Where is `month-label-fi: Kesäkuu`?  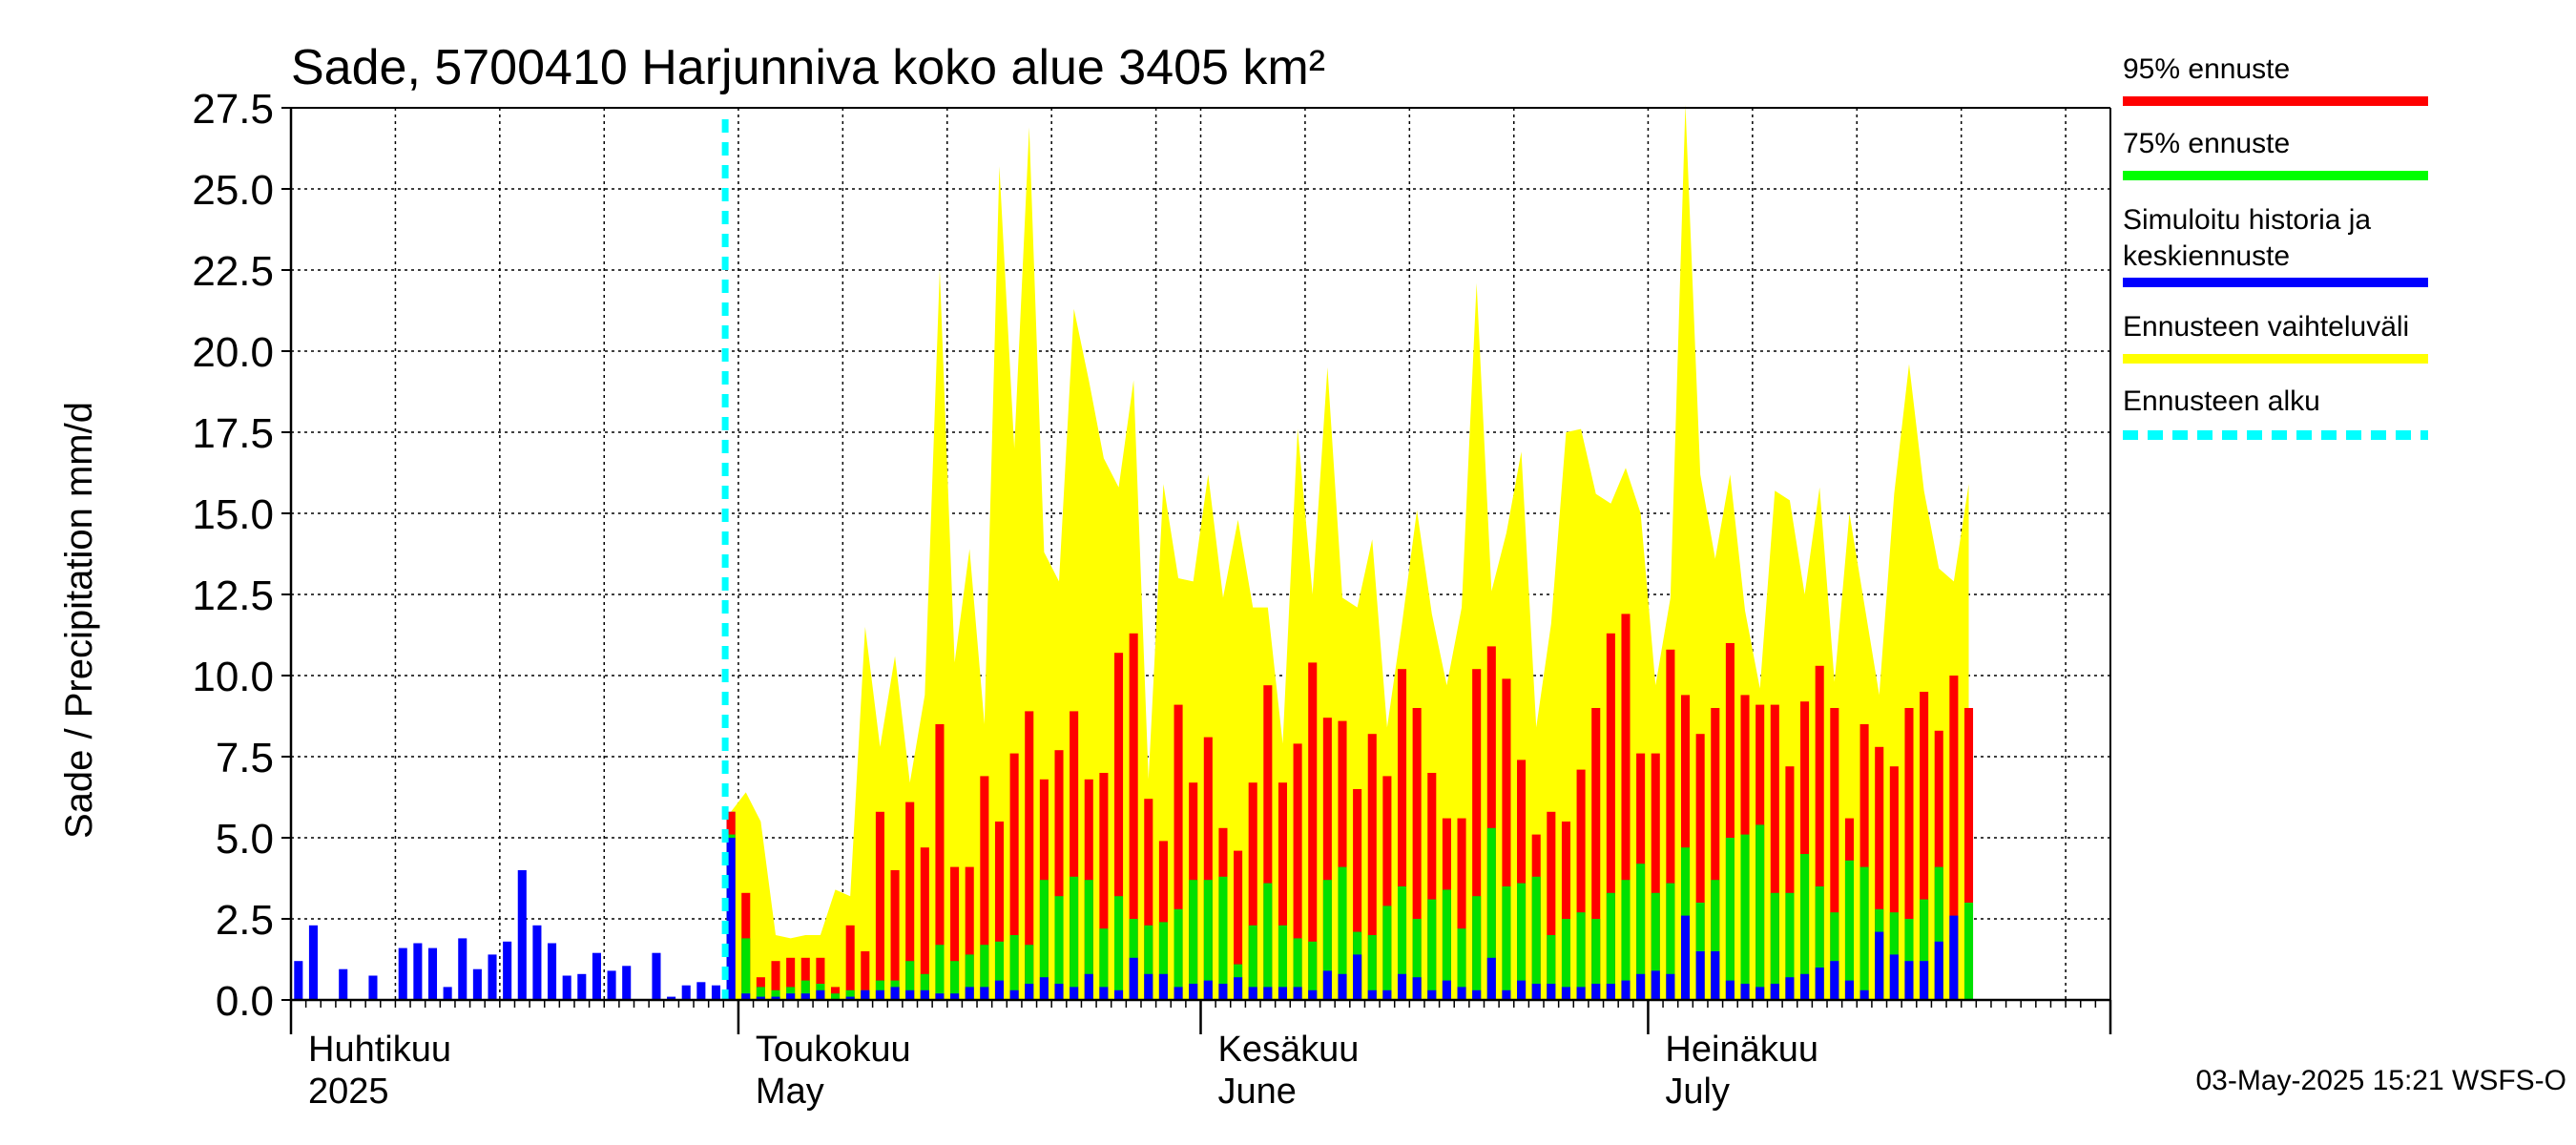 month-label-fi: Kesäkuu is located at coordinates (1289, 1050).